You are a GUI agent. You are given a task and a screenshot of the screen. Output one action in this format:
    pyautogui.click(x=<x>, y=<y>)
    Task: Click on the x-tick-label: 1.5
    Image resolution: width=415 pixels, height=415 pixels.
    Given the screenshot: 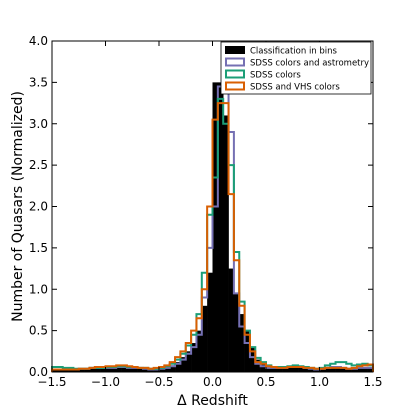 What is the action you would take?
    pyautogui.click(x=372, y=382)
    